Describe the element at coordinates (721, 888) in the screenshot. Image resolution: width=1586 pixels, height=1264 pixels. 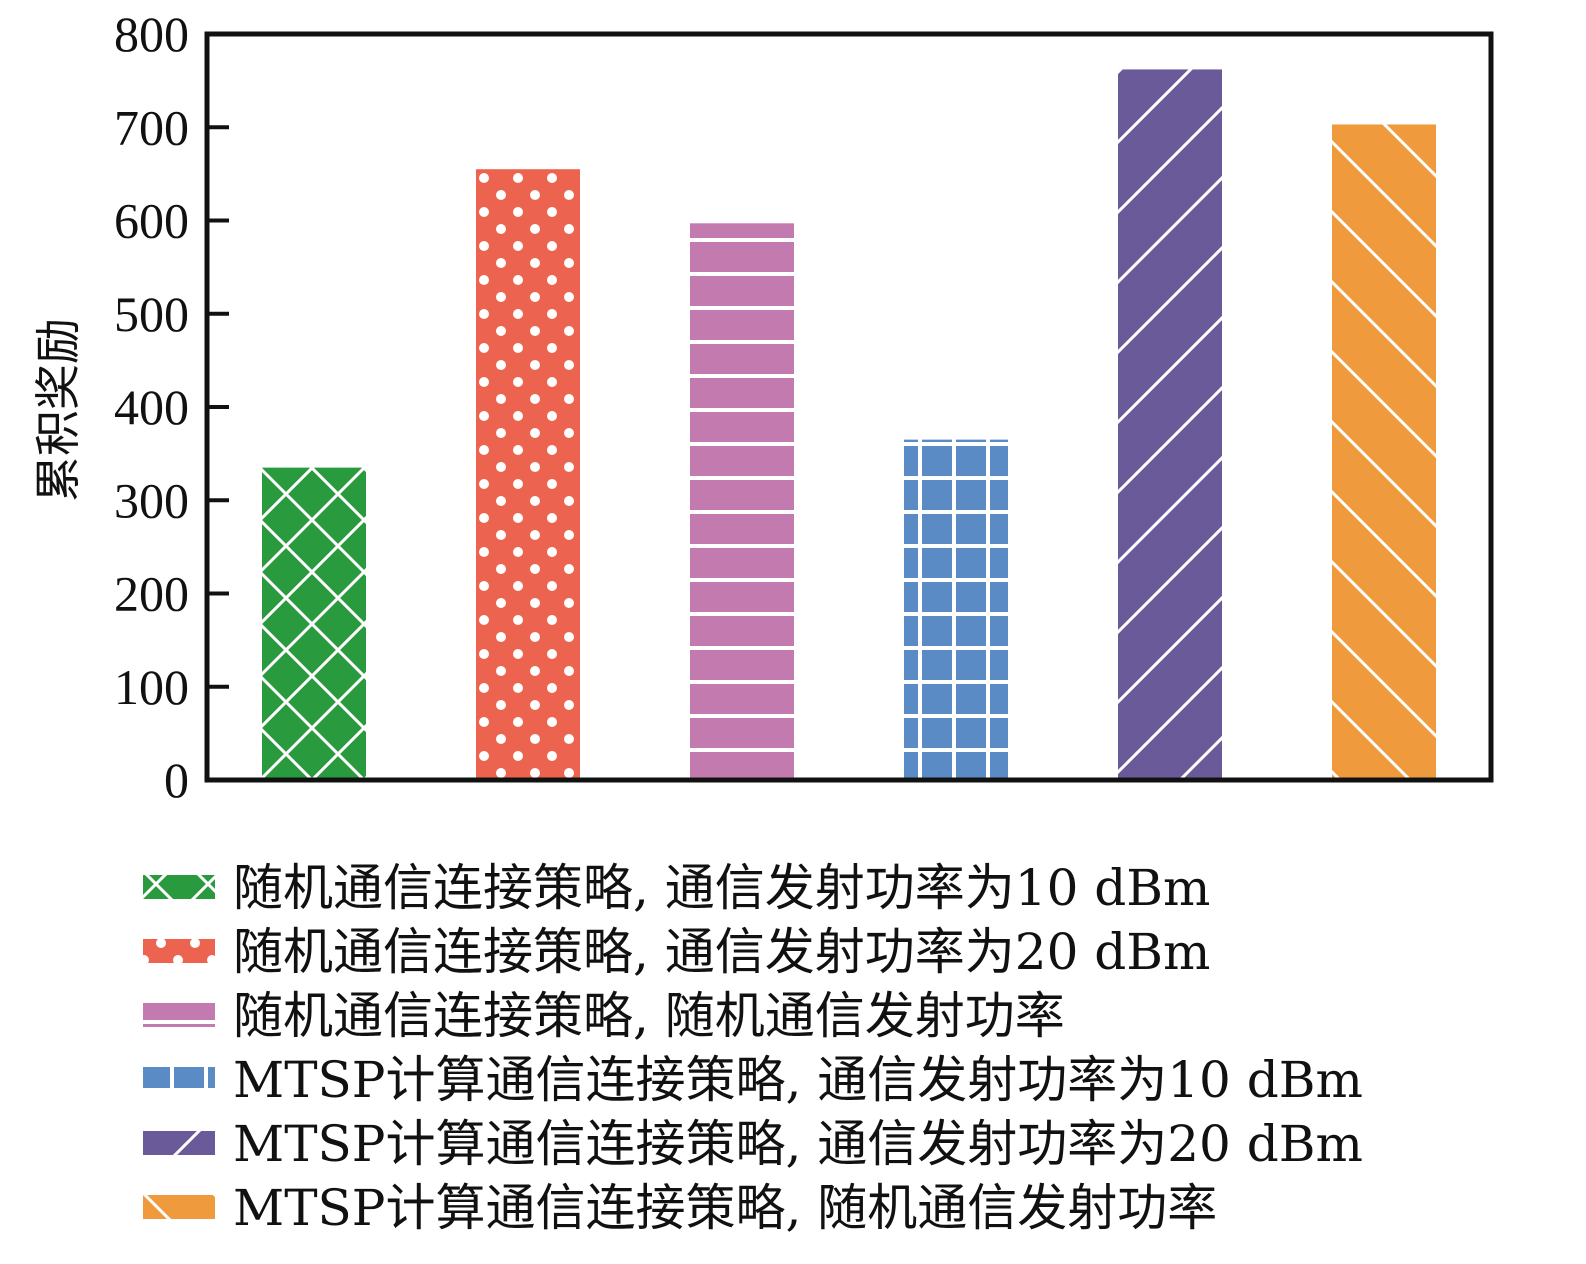
I see `legend-label: 随机通信连接策略, 通信发射功率为10 dBm` at that location.